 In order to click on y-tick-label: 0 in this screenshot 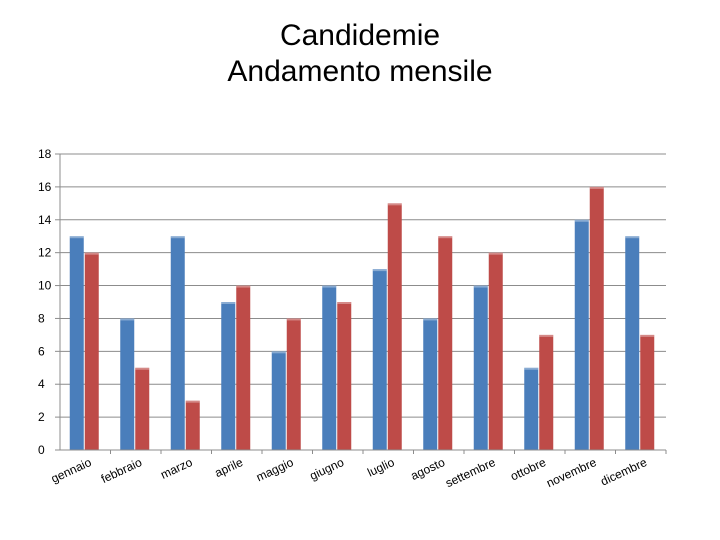, I will do `click(41, 450)`.